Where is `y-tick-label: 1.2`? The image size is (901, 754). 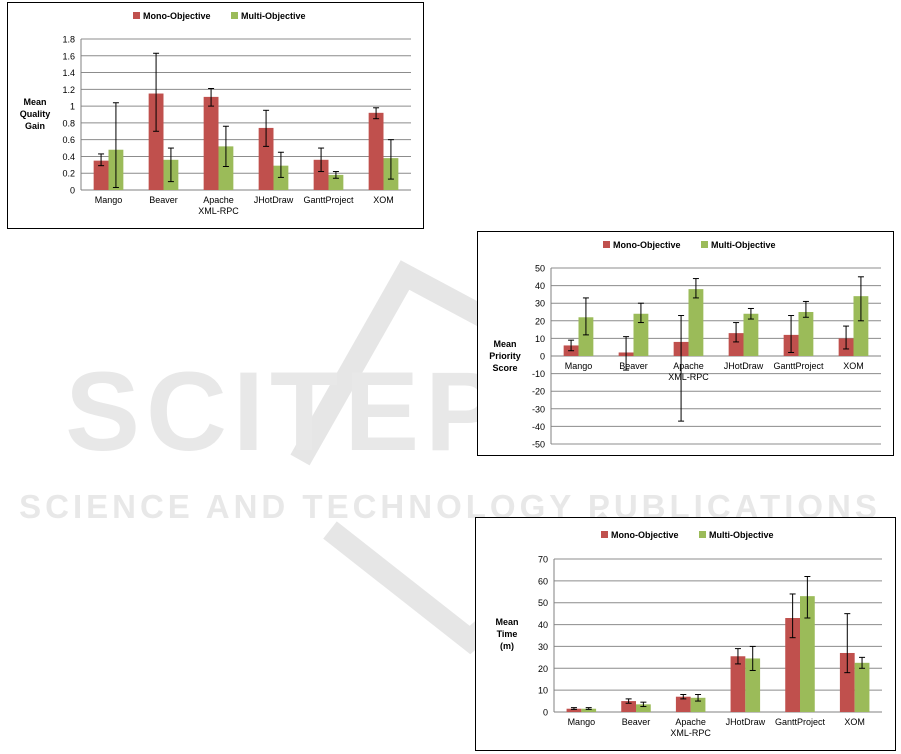
y-tick-label: 1.2 is located at coordinates (68, 90).